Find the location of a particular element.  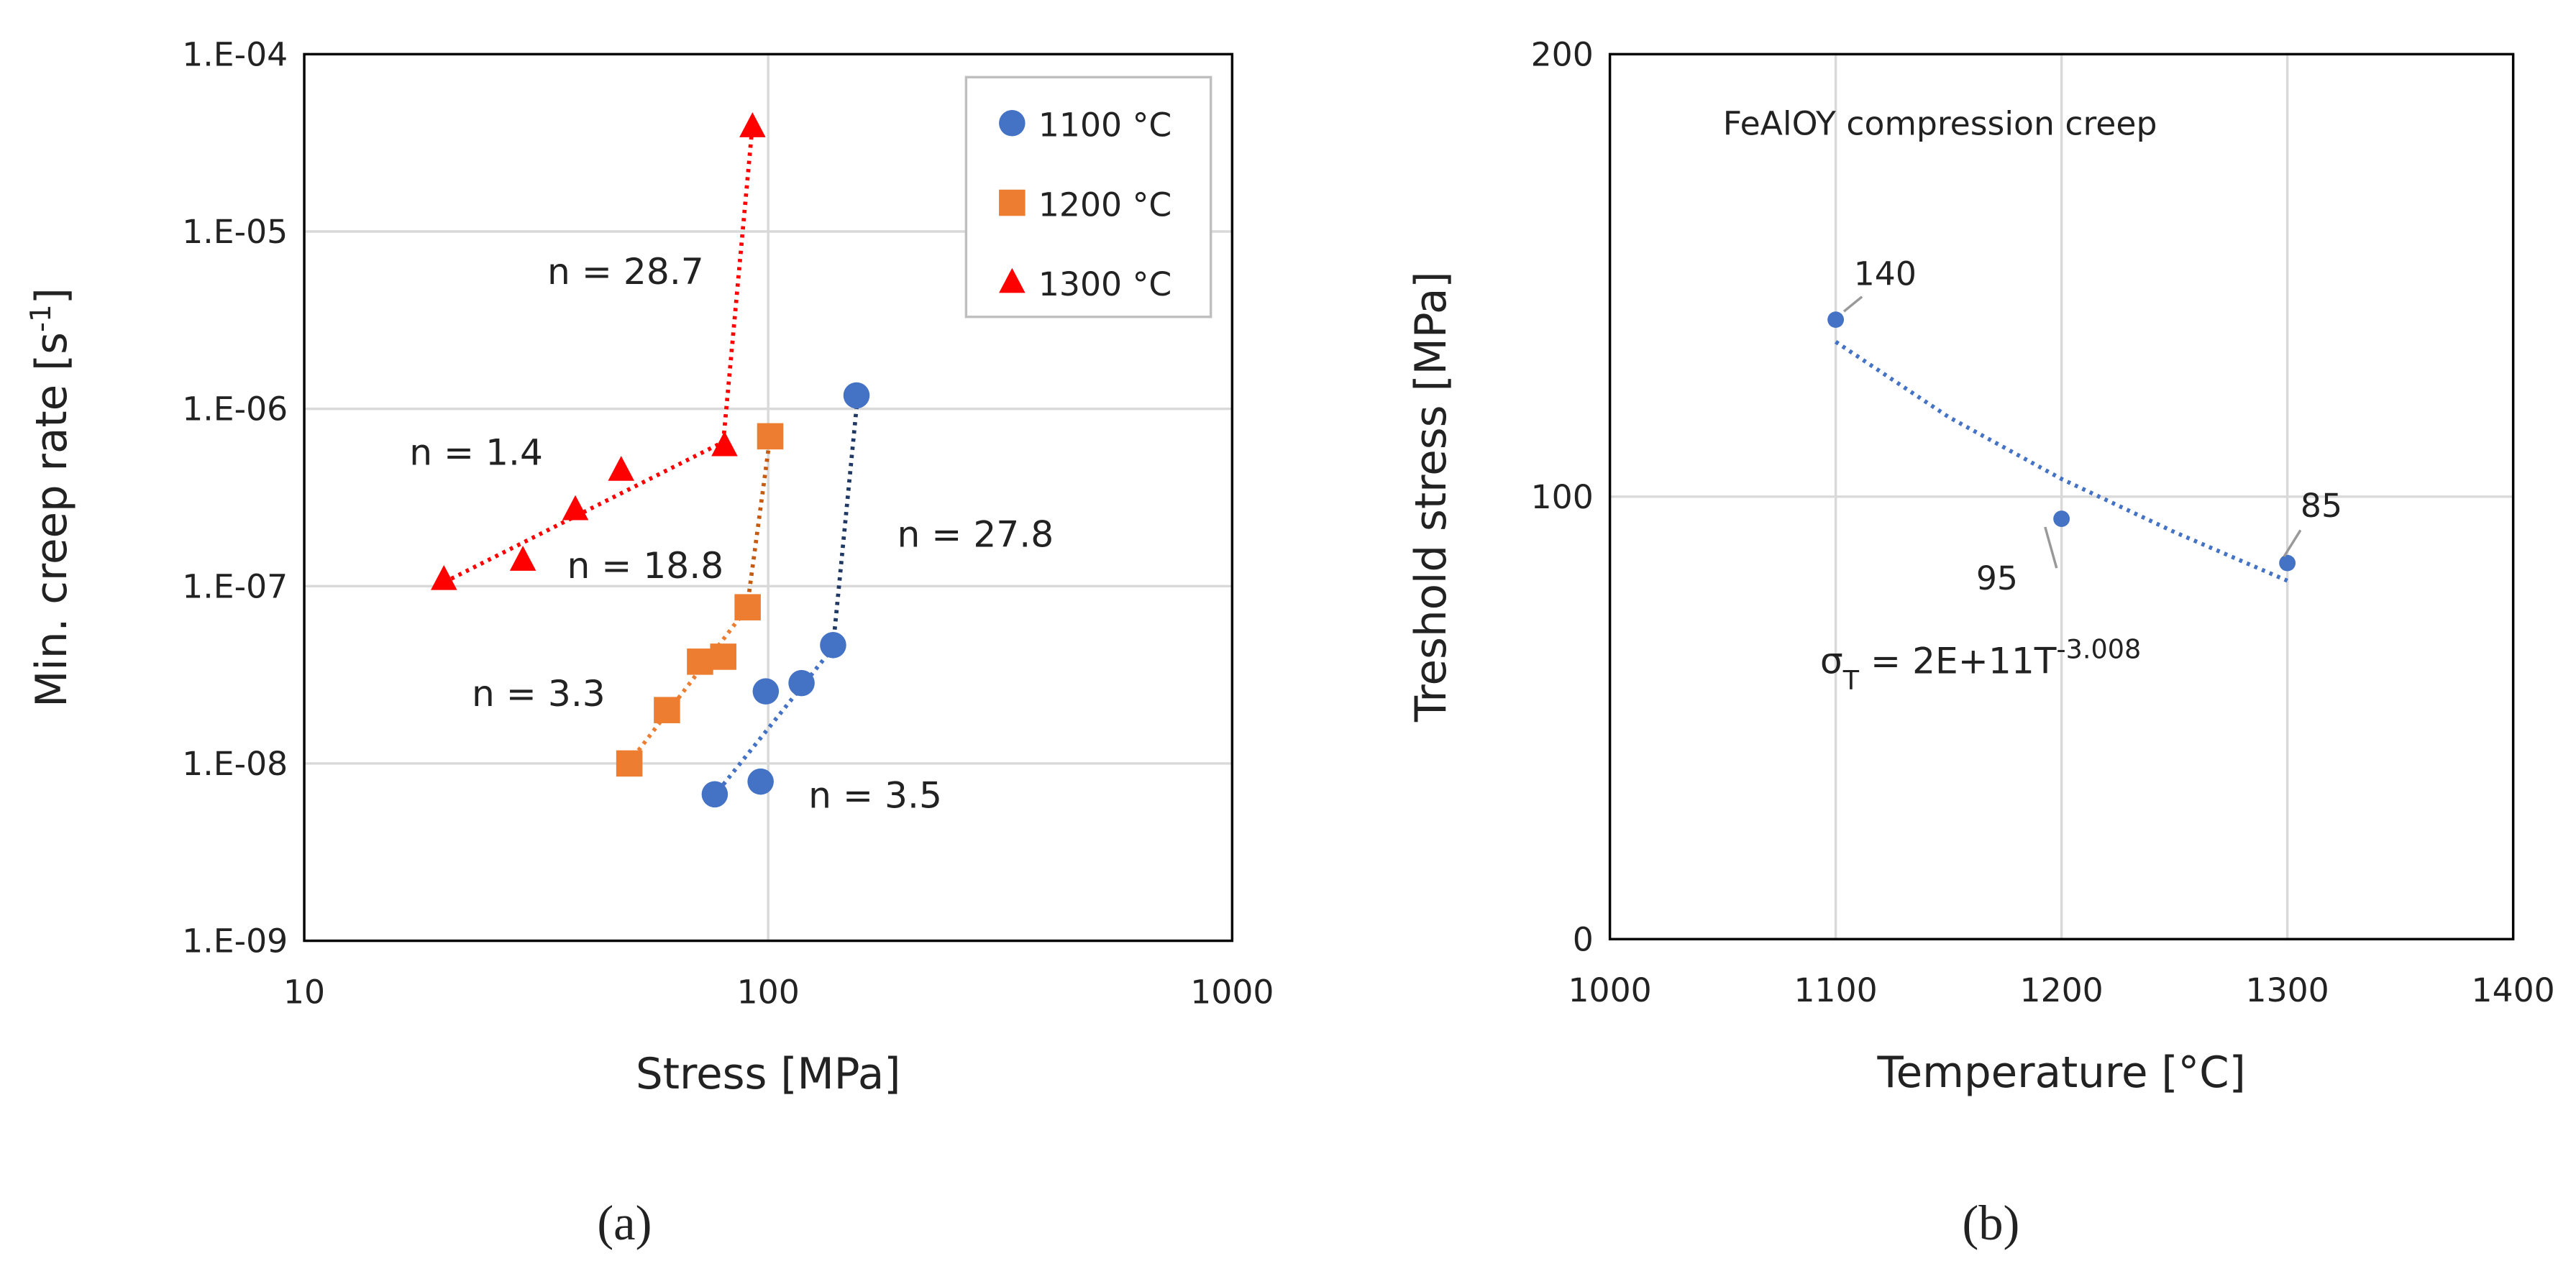

x-tick-label: 1400 is located at coordinates (2513, 990).